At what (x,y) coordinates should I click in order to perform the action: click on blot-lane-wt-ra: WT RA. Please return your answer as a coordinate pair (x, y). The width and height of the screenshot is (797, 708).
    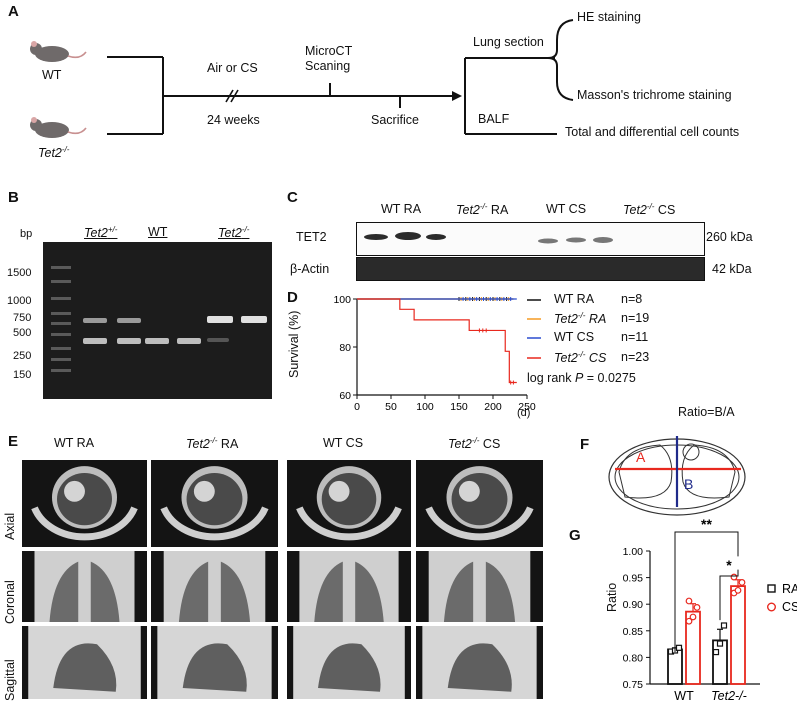
    Looking at the image, I should click on (401, 209).